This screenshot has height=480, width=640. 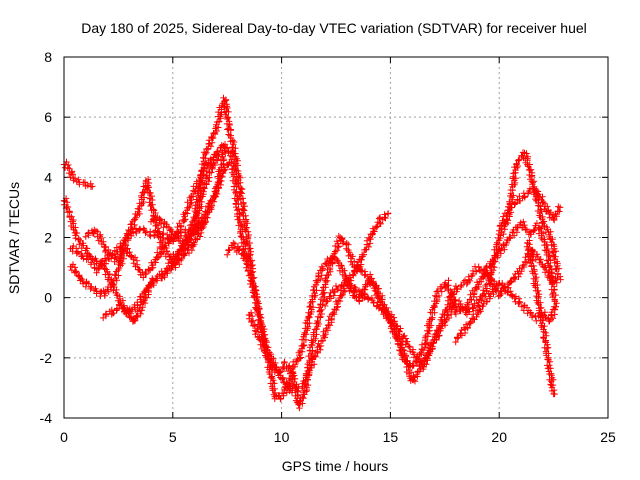 What do you see at coordinates (48, 57) in the screenshot?
I see `y-tick-label: 8` at bounding box center [48, 57].